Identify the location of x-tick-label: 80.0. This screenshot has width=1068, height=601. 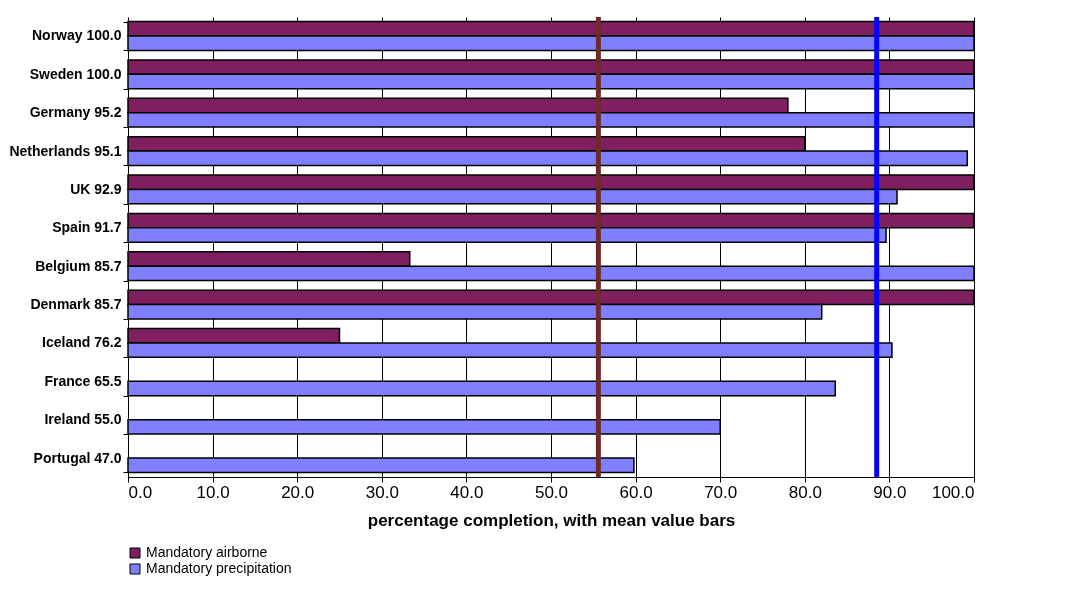
(805, 492).